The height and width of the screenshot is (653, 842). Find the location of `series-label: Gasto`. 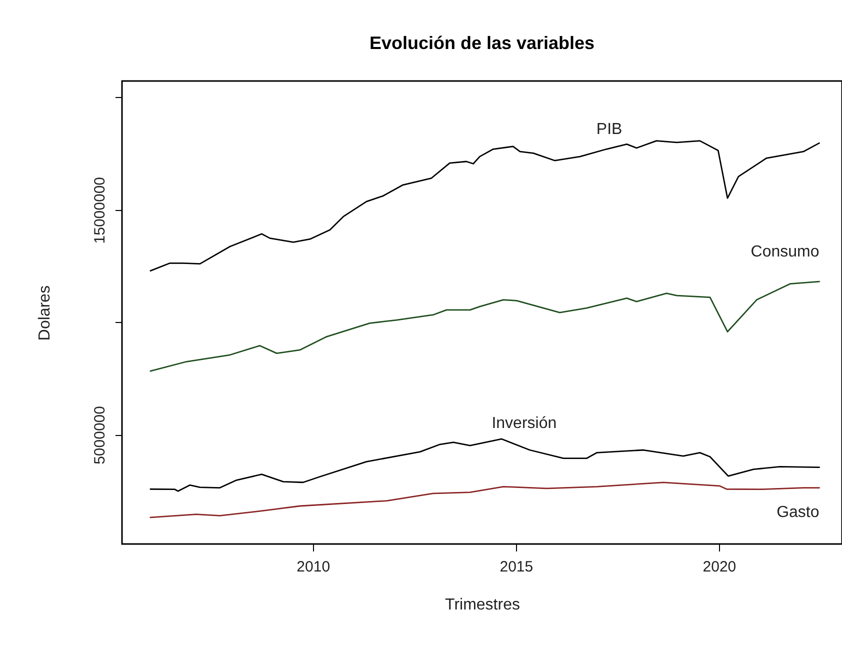

series-label: Gasto is located at coordinates (798, 512).